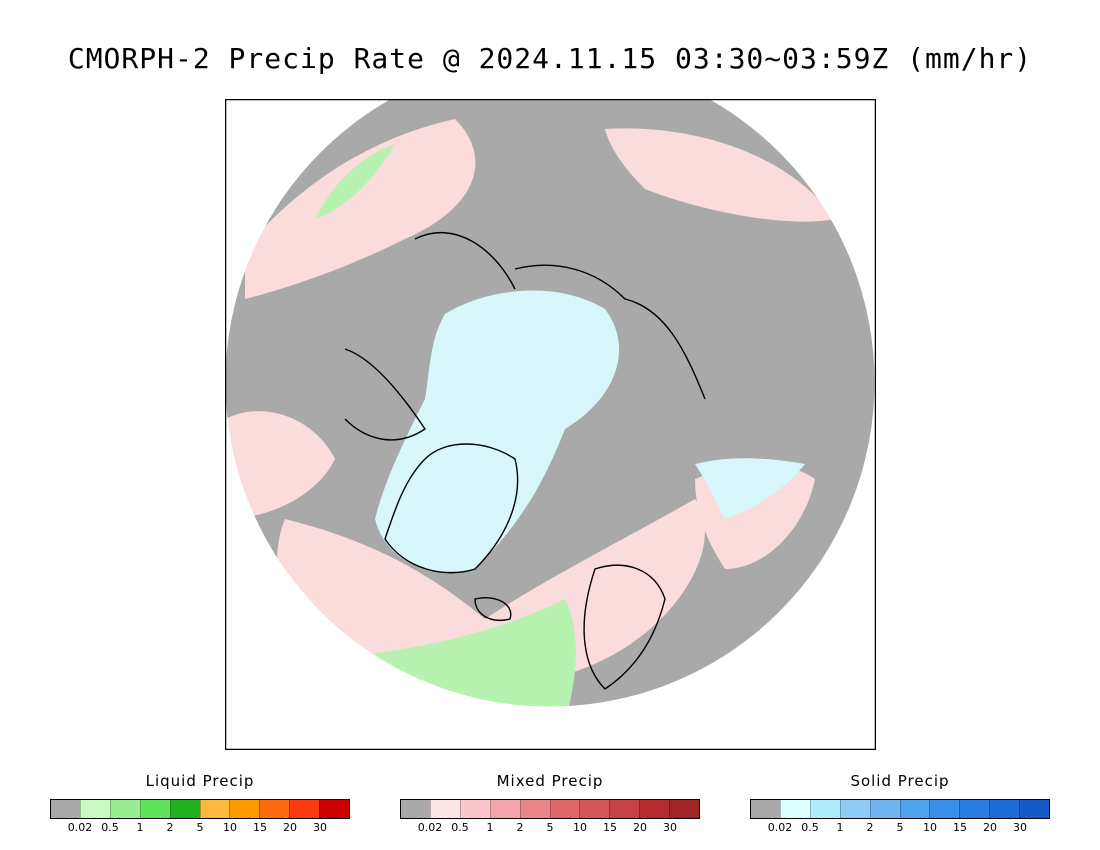 Image resolution: width=1100 pixels, height=850 pixels. What do you see at coordinates (385, 394) in the screenshot?
I see `canada-archipelago` at bounding box center [385, 394].